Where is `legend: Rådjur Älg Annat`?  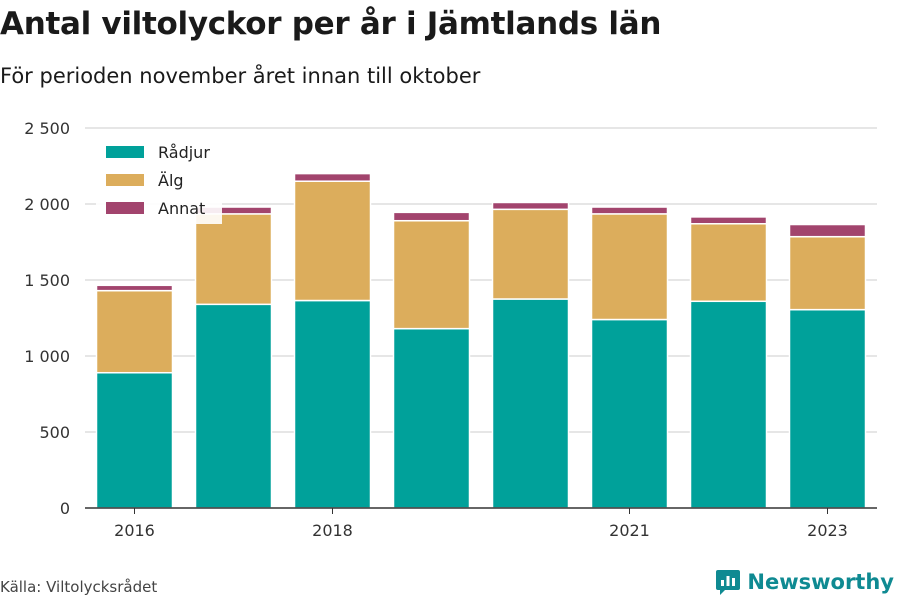 legend: Rådjur Älg Annat is located at coordinates (159, 180).